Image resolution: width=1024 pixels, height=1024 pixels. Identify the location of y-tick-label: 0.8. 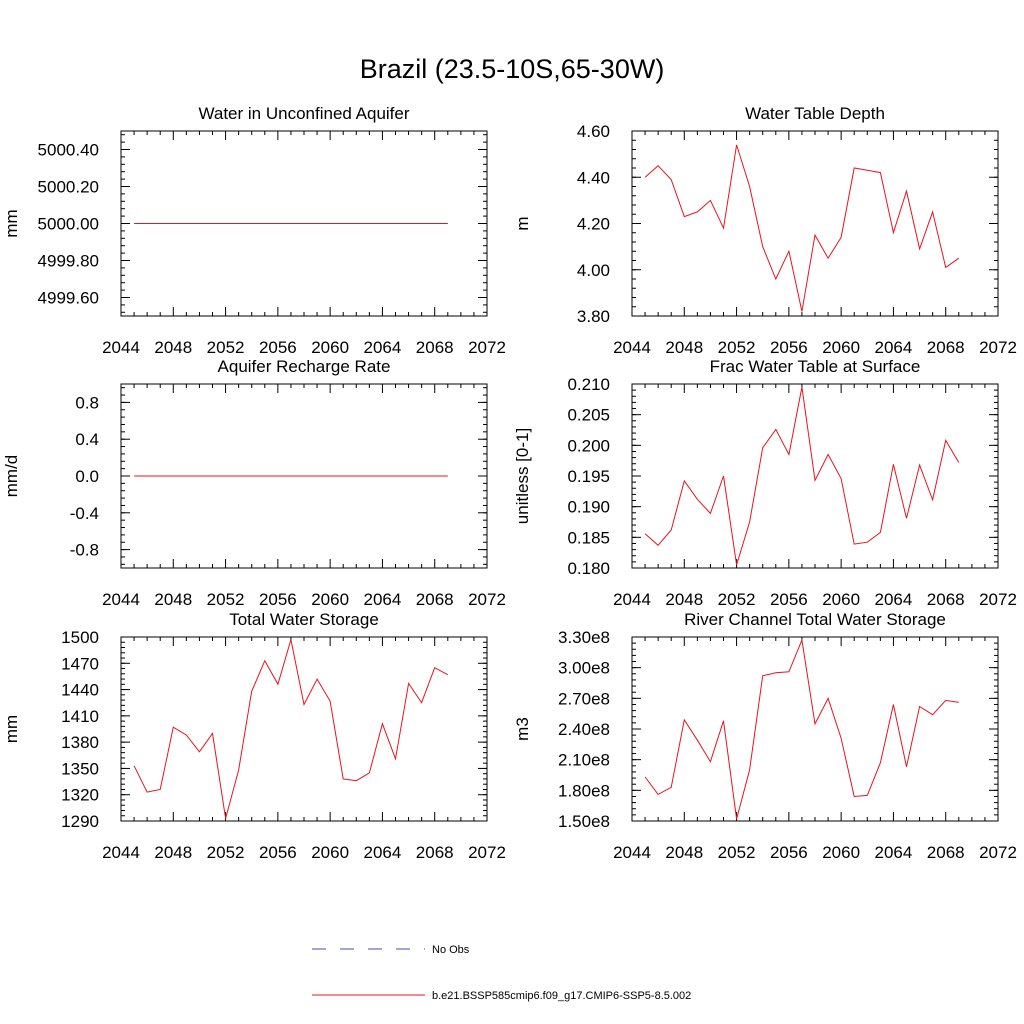
(87, 402).